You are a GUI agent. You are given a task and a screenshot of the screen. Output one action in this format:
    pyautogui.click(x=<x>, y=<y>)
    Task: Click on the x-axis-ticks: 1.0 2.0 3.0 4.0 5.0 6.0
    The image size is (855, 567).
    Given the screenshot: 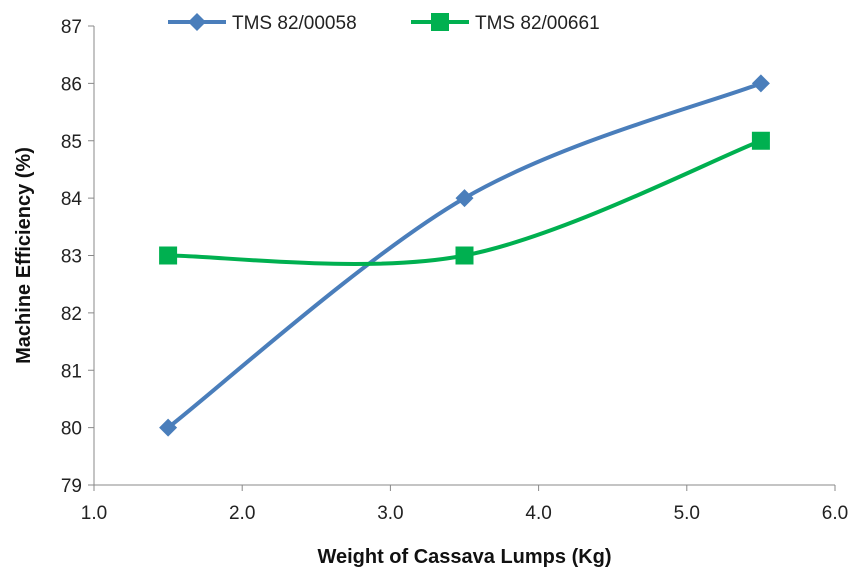 What is the action you would take?
    pyautogui.click(x=464, y=504)
    